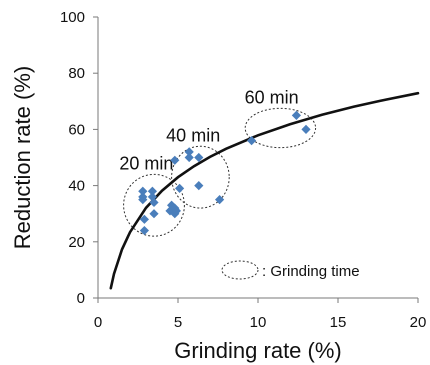 The height and width of the screenshot is (365, 430). Describe the element at coordinates (81, 298) in the screenshot. I see `y-tick-label: 0` at that location.